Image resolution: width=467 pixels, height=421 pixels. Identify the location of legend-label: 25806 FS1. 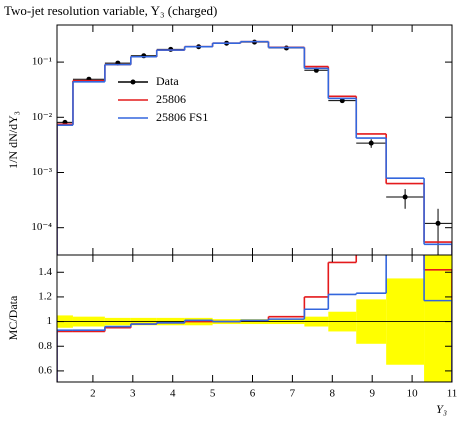
(182, 117).